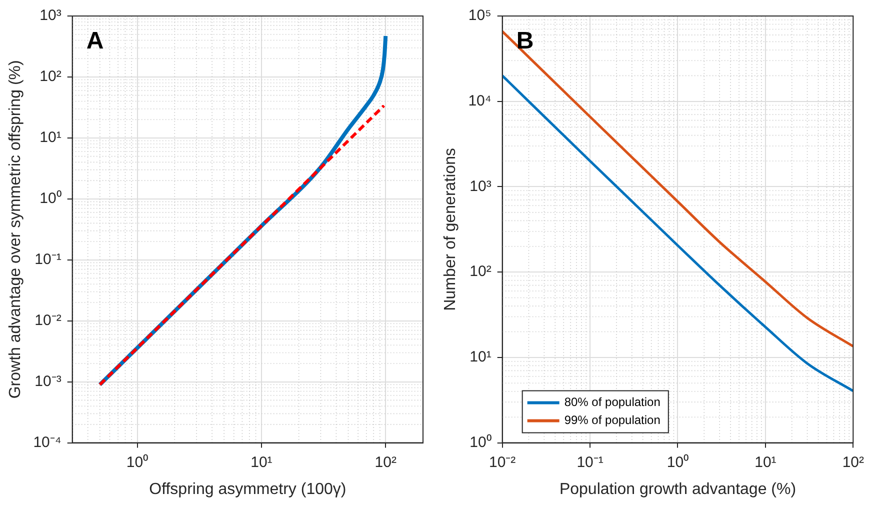 The width and height of the screenshot is (870, 507). What do you see at coordinates (590, 462) in the screenshot?
I see `x-tick-label: 10⁻¹` at bounding box center [590, 462].